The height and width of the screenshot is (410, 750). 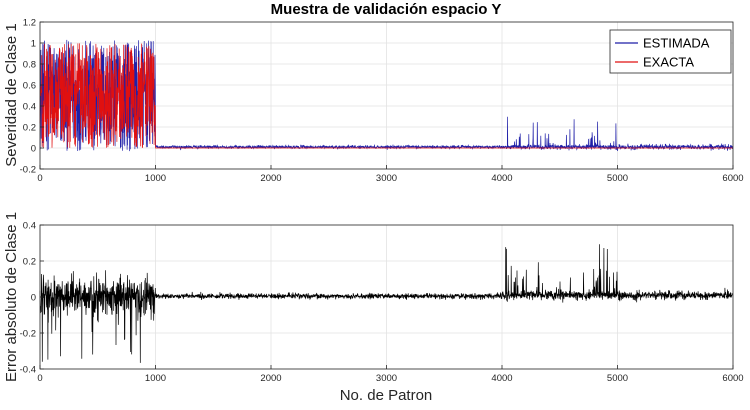 What do you see at coordinates (386, 9) in the screenshot?
I see `top-chart-title: Muestra de validación espacio Y` at bounding box center [386, 9].